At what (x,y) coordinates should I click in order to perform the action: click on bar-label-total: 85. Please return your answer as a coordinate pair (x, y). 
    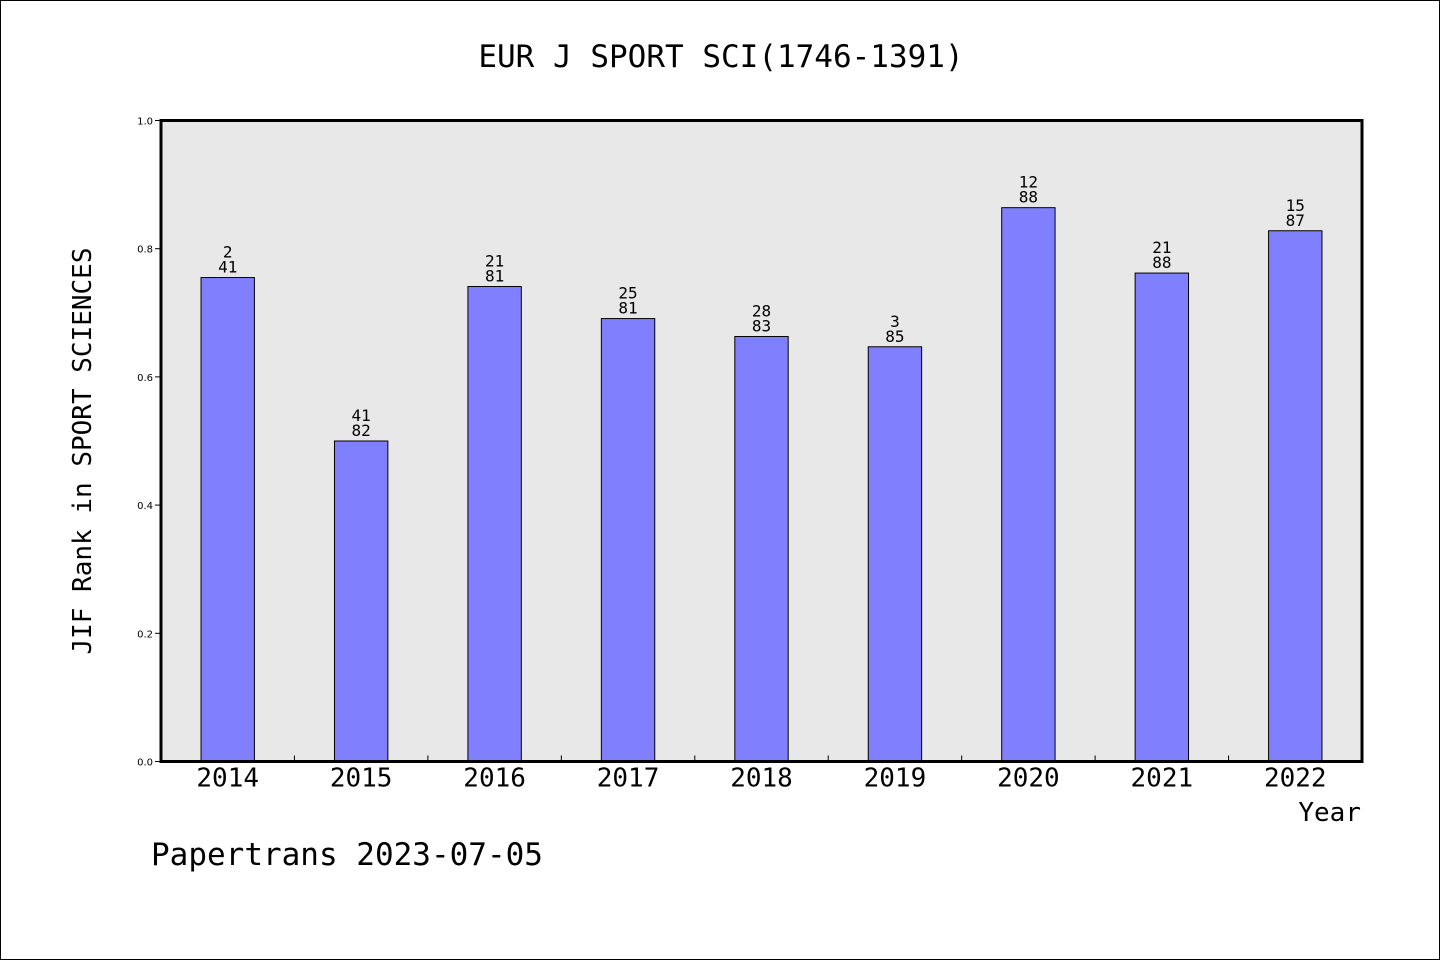
    Looking at the image, I should click on (894, 336).